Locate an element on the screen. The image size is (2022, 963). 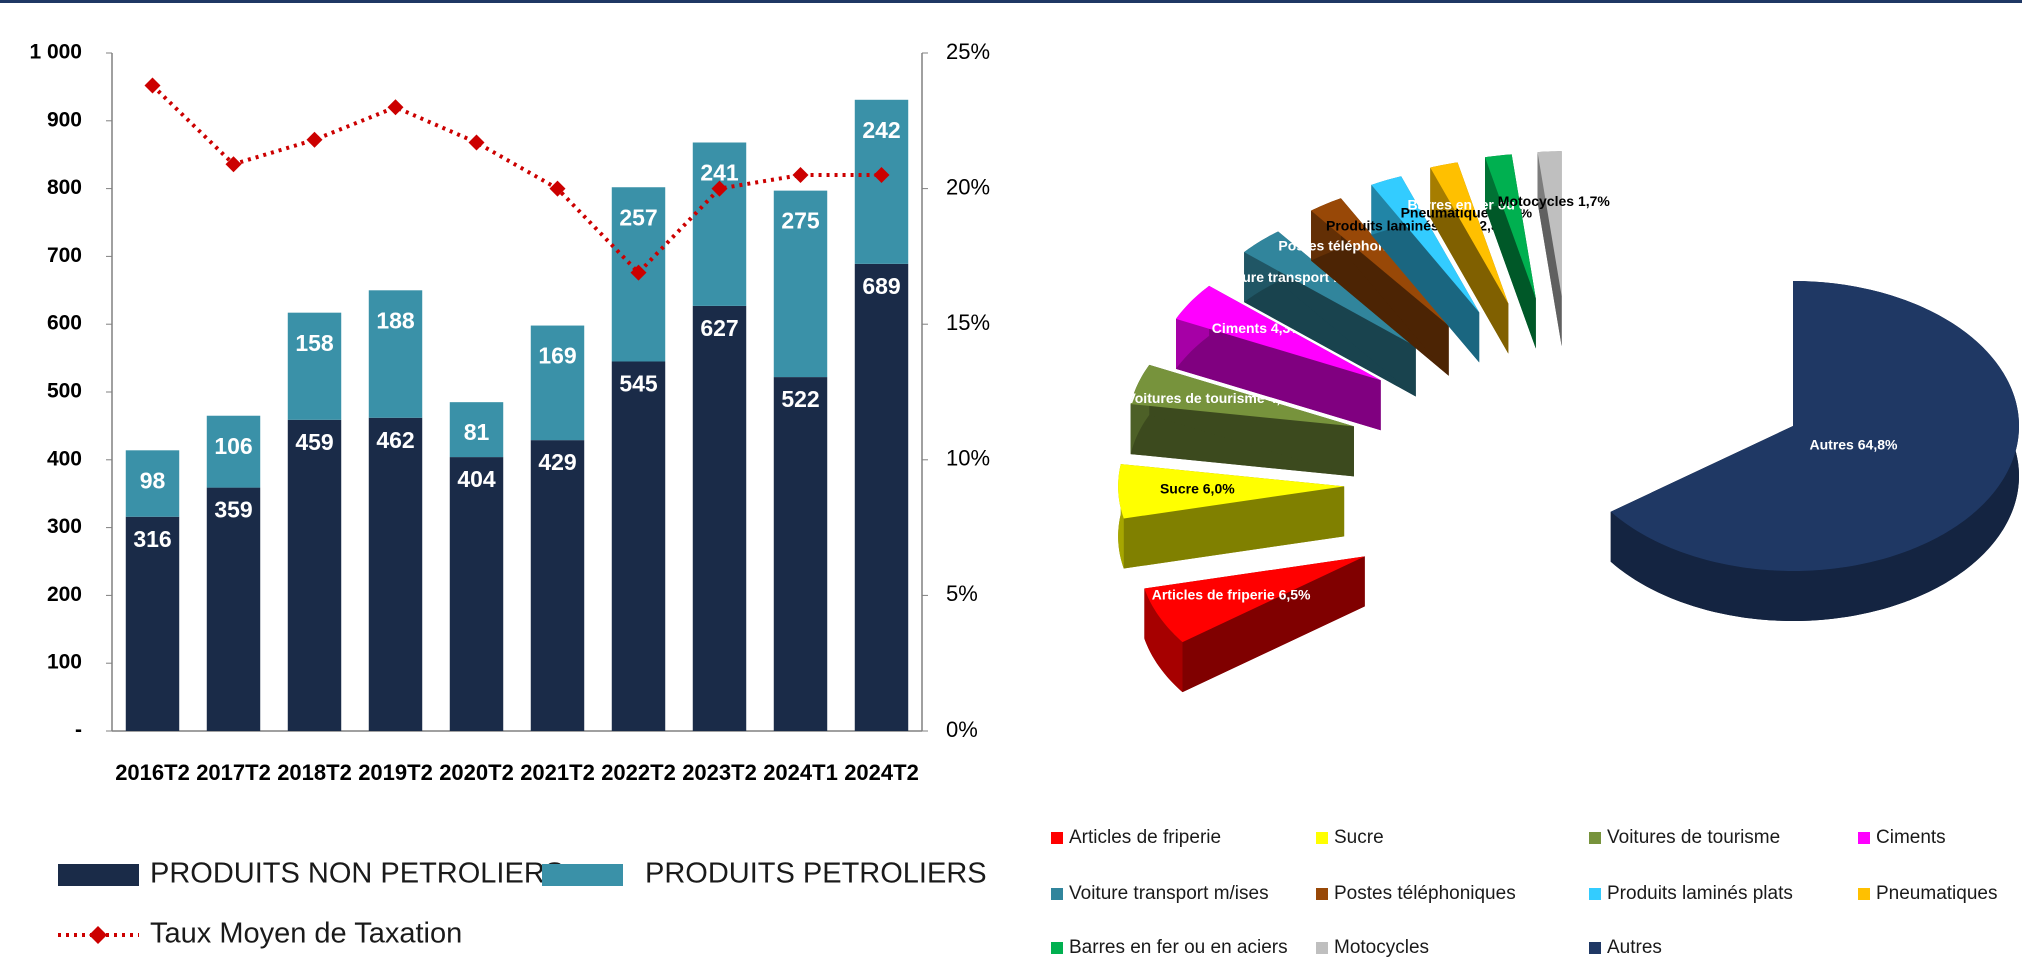
x-tick-label: 2020T2 is located at coordinates (476, 772).